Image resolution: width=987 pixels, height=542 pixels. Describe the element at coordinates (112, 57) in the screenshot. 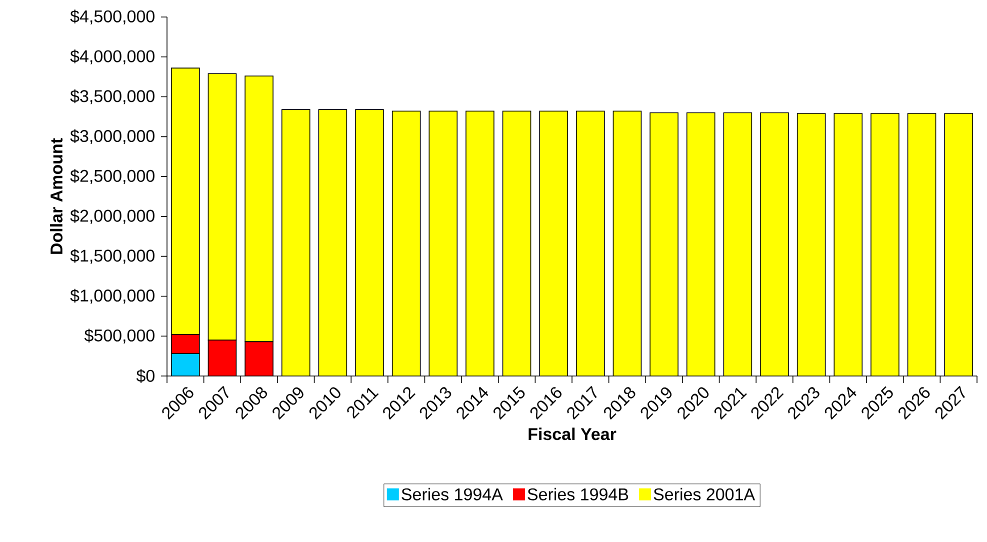

I see `y-tick-label: $4,000,000` at that location.